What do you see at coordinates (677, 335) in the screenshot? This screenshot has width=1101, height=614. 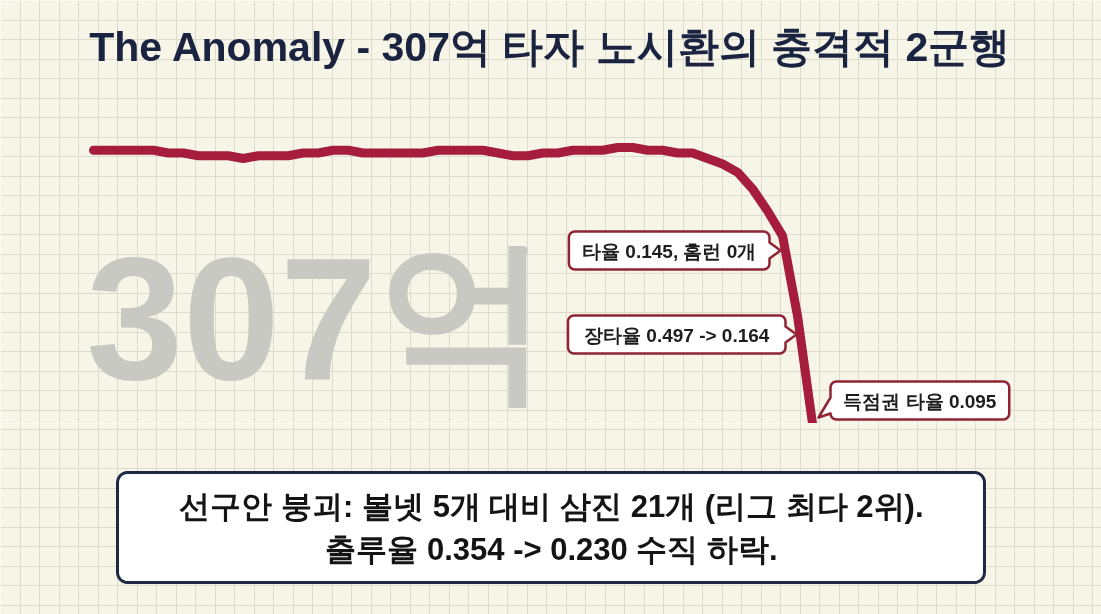 I see `annotation: 장타율 0.497 -> 0.164` at bounding box center [677, 335].